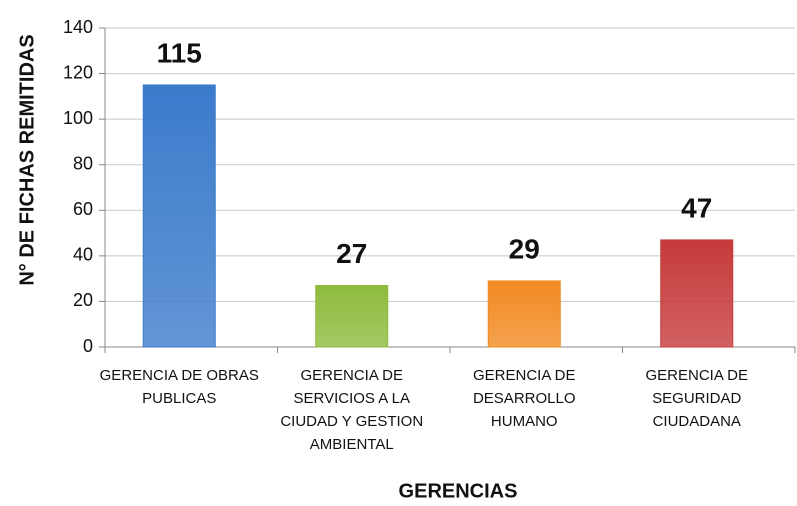 The height and width of the screenshot is (506, 797). What do you see at coordinates (83, 209) in the screenshot?
I see `y-tick-label: 60` at bounding box center [83, 209].